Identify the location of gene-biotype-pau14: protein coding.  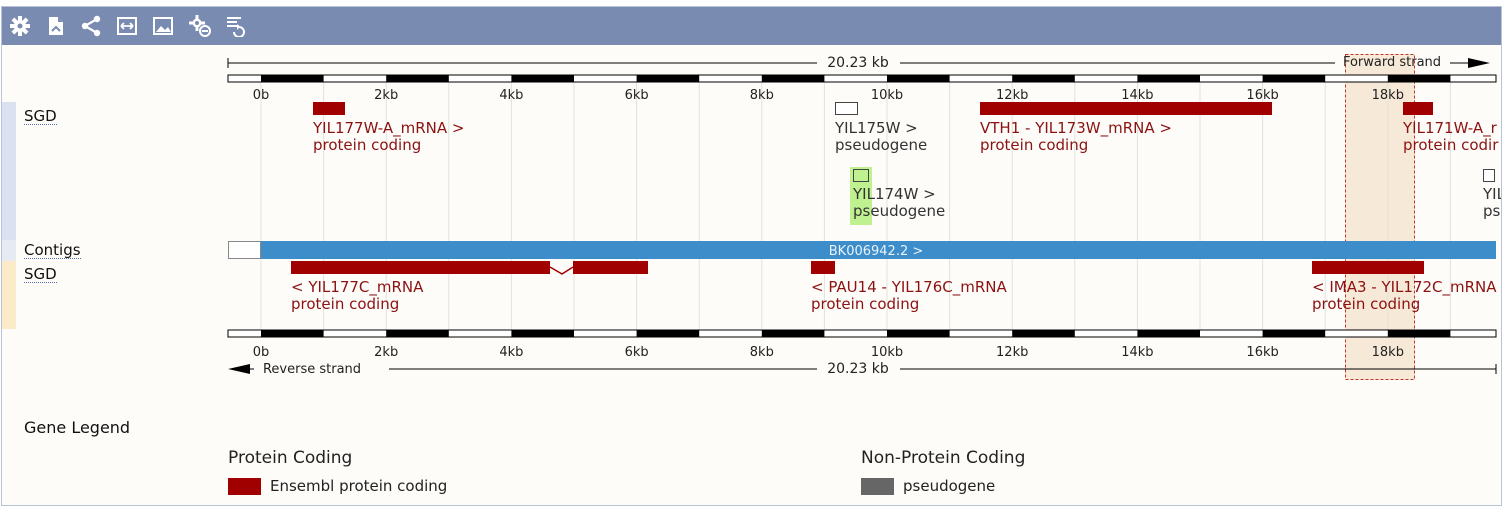
(865, 304).